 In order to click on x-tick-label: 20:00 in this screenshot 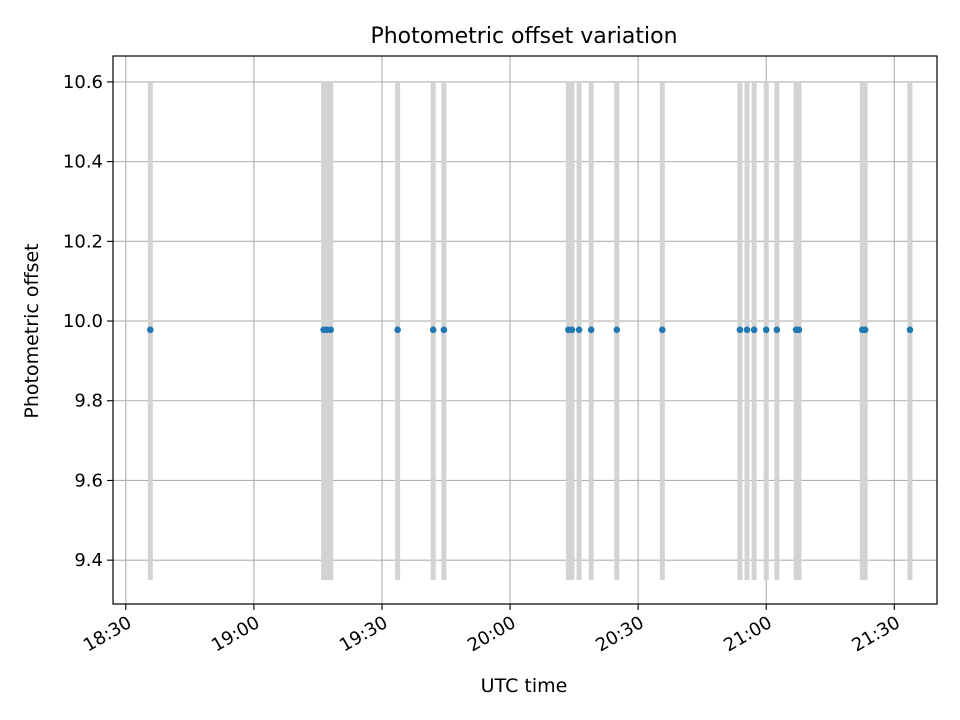, I will do `click(491, 634)`.